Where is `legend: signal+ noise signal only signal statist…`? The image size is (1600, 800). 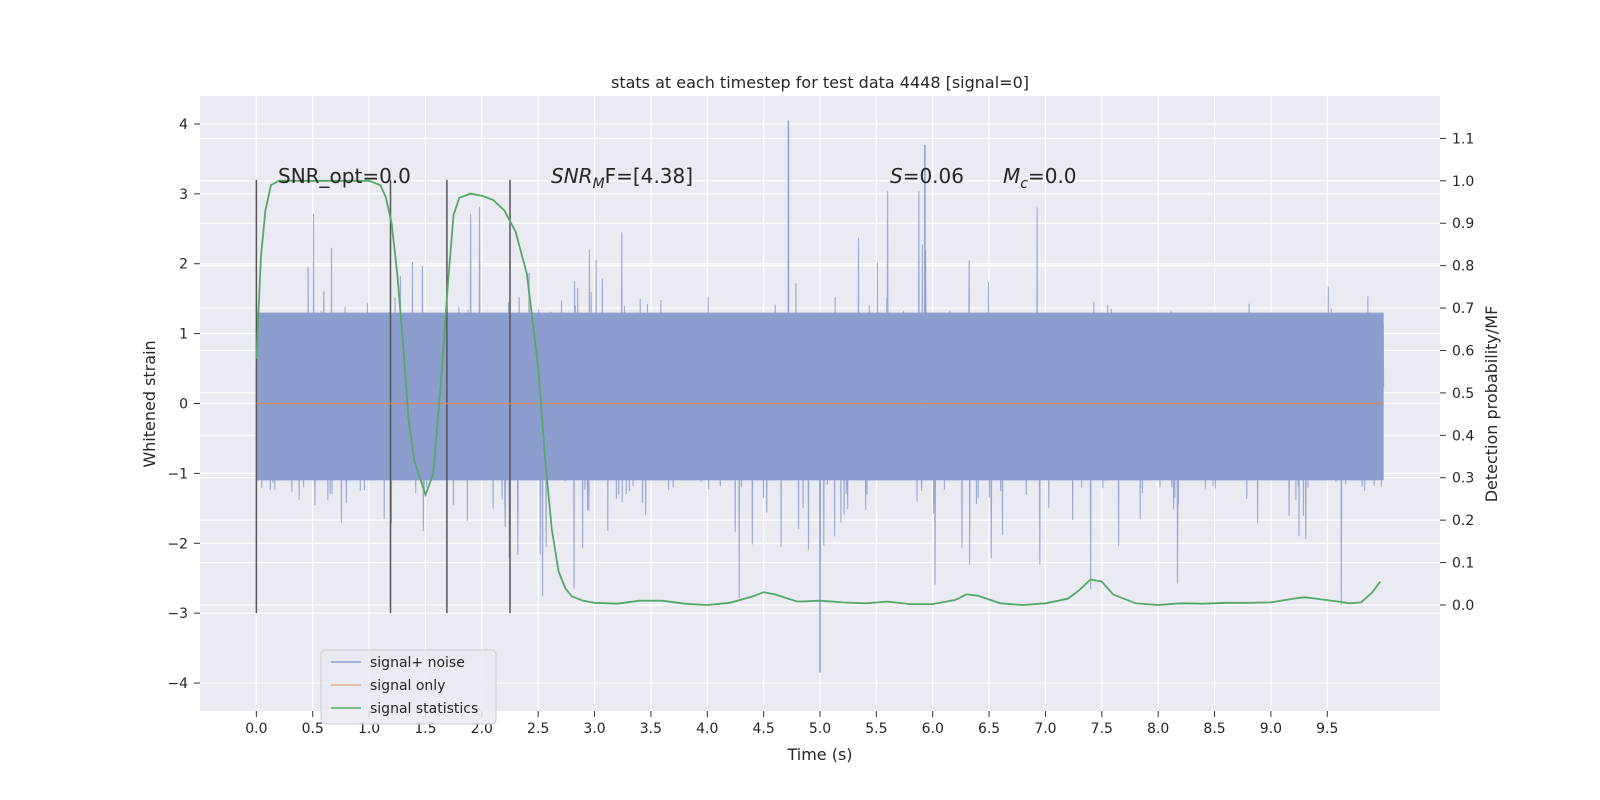
legend: signal+ noise signal only signal statist… is located at coordinates (408, 687).